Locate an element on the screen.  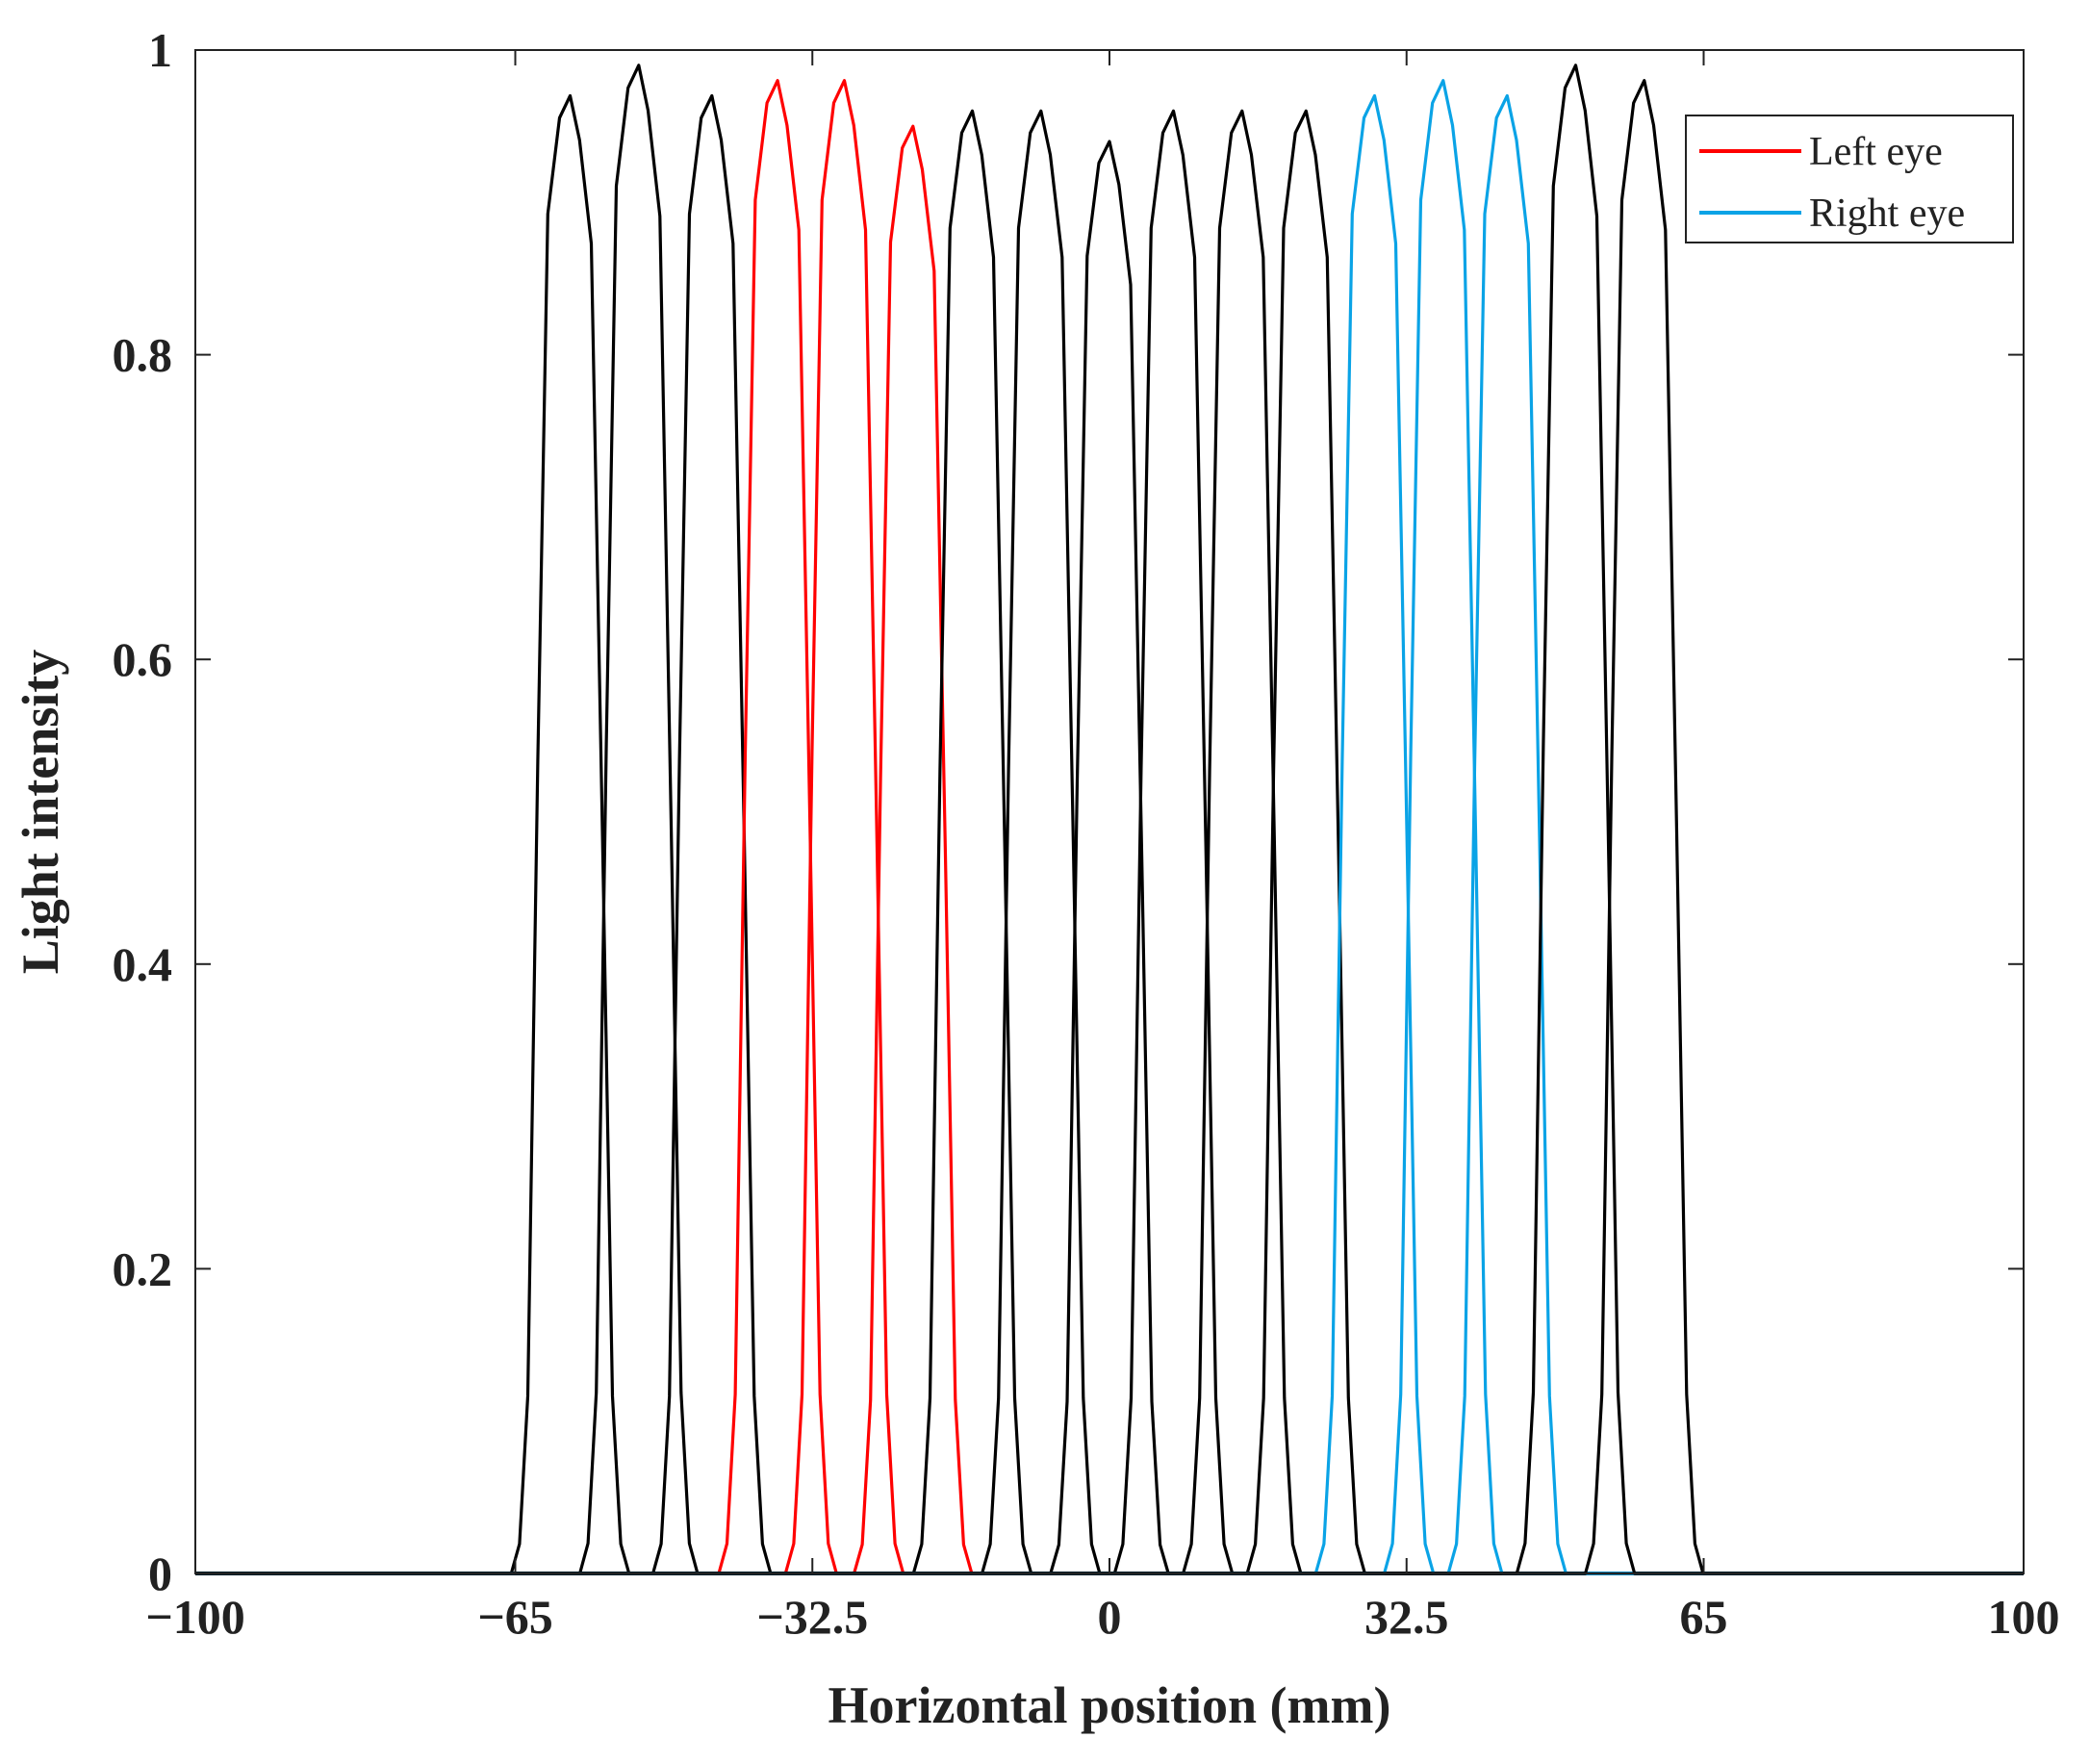
y-tick-label: 0.8 is located at coordinates (143, 355).